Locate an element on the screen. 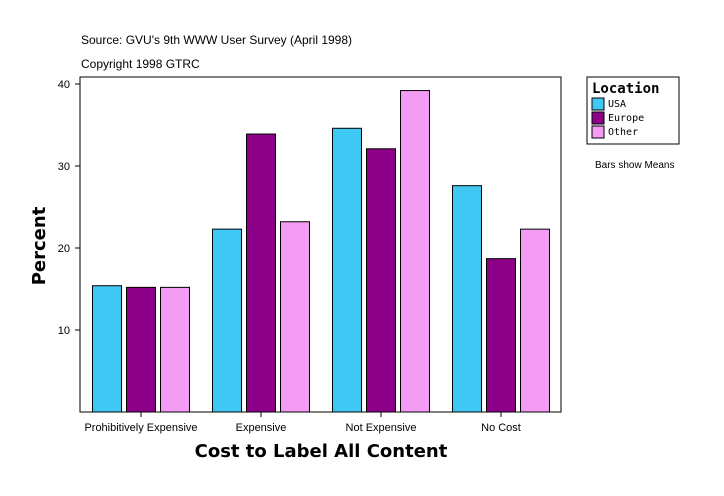  x-axis-label: Cost to Label All Content is located at coordinates (321, 451).